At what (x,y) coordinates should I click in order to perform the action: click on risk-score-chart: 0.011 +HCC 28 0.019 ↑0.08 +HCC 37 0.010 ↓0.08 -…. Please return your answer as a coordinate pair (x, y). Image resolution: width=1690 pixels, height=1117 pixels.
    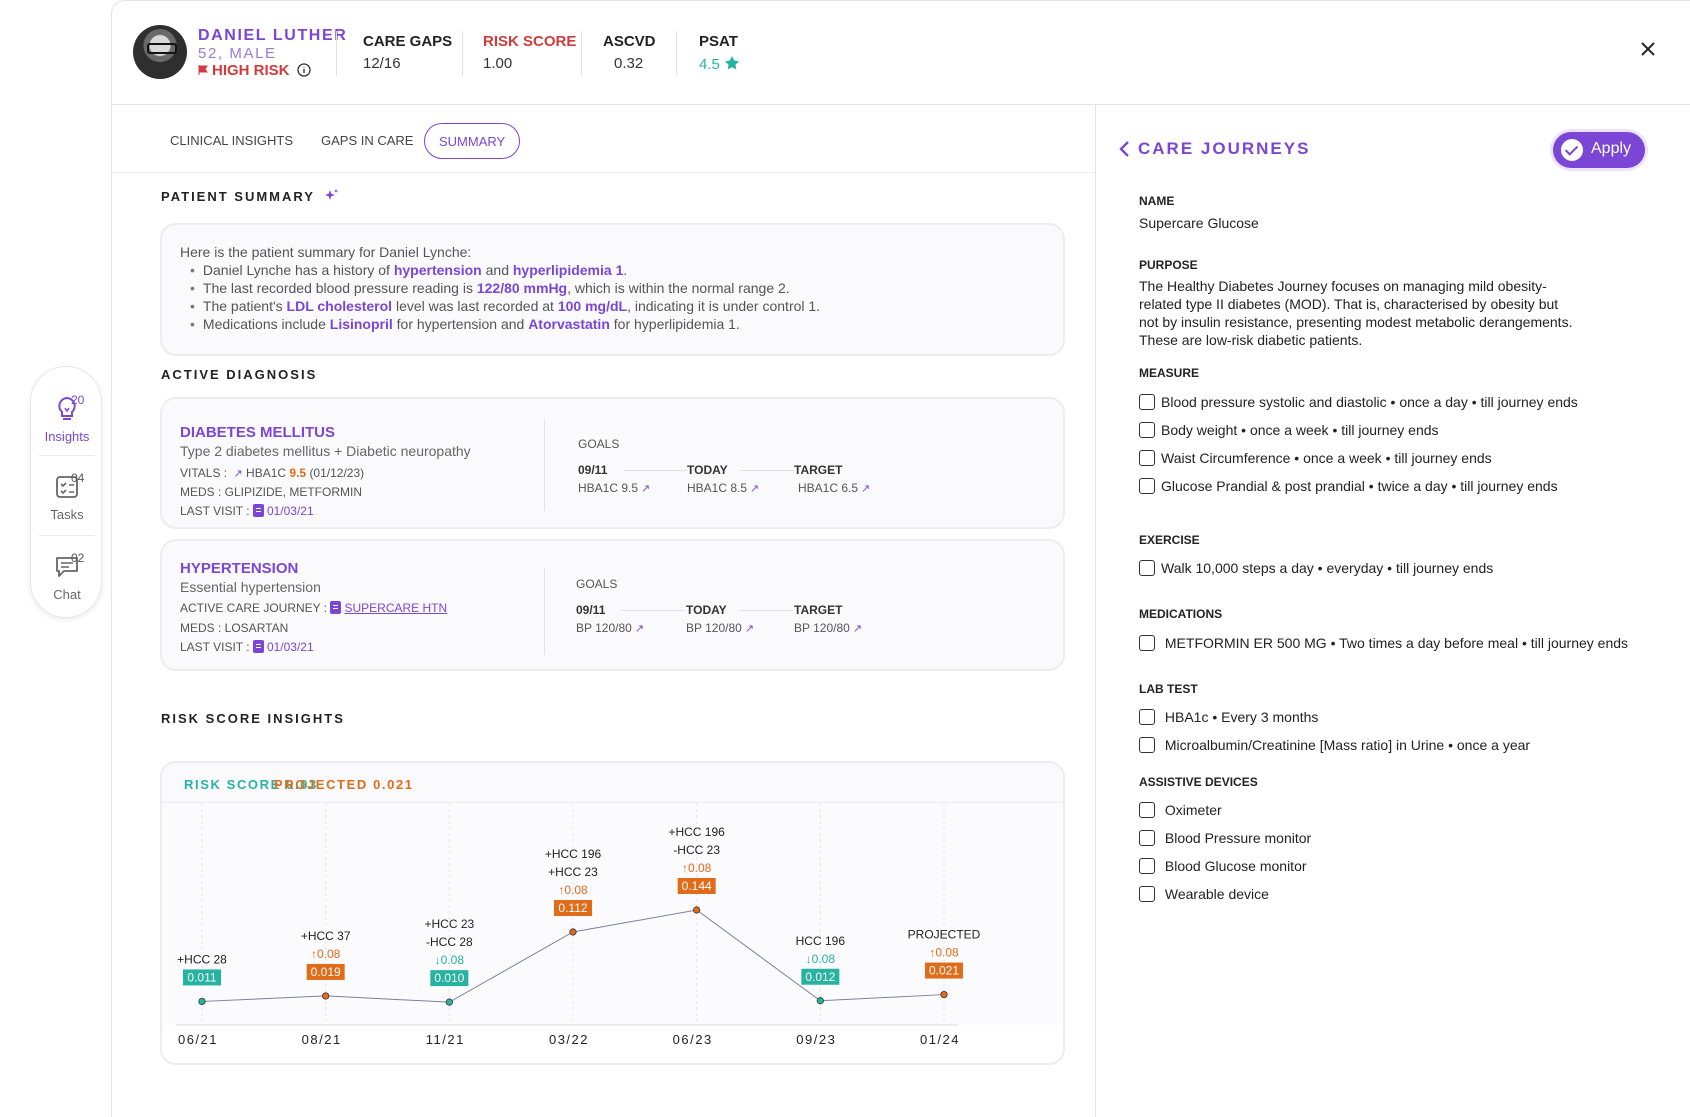
    Looking at the image, I should click on (612, 925).